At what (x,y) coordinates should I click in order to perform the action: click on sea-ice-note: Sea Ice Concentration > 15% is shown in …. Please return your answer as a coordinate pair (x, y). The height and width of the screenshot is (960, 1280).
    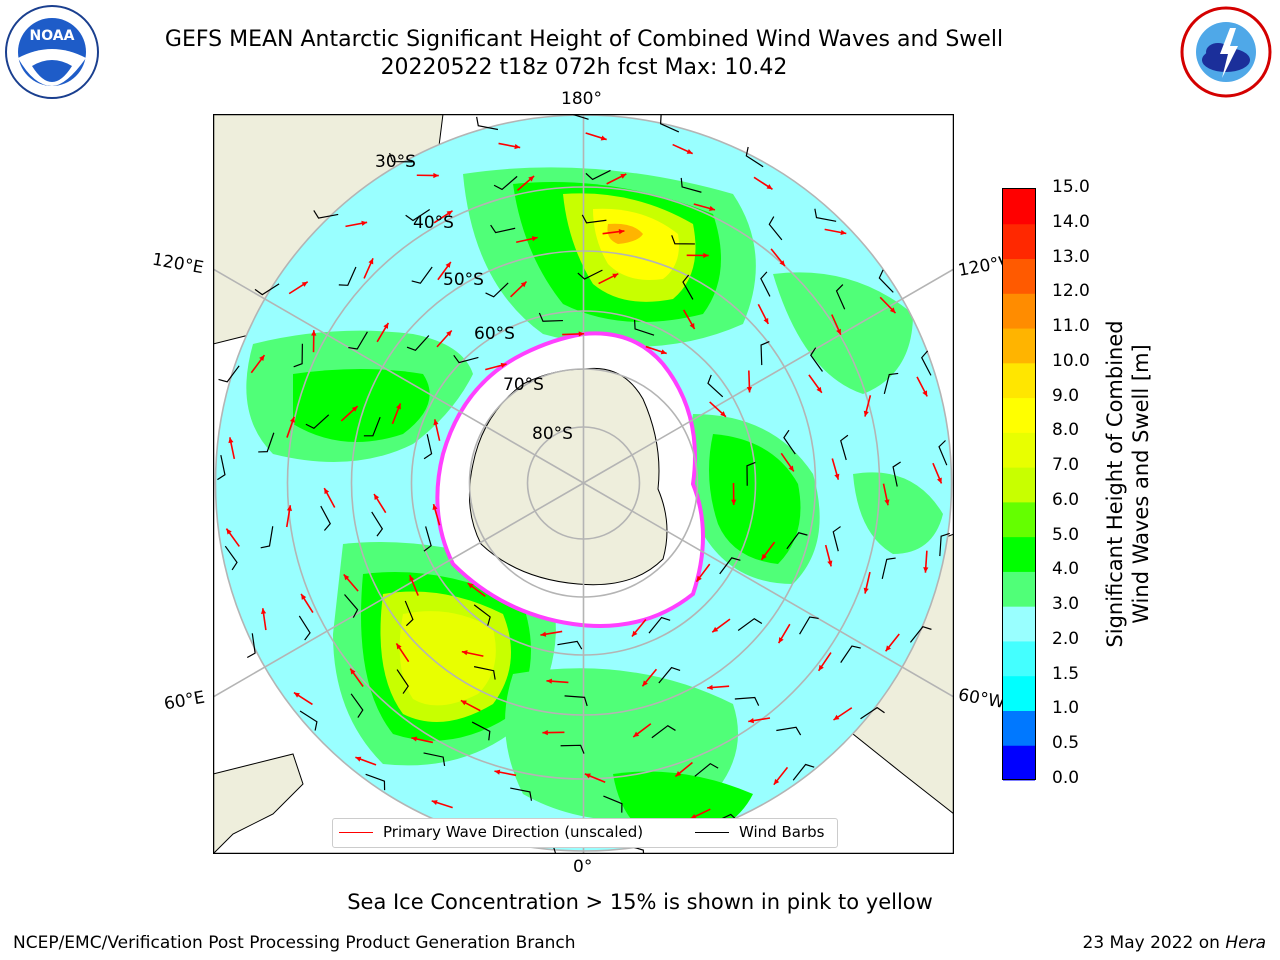
    Looking at the image, I should click on (640, 902).